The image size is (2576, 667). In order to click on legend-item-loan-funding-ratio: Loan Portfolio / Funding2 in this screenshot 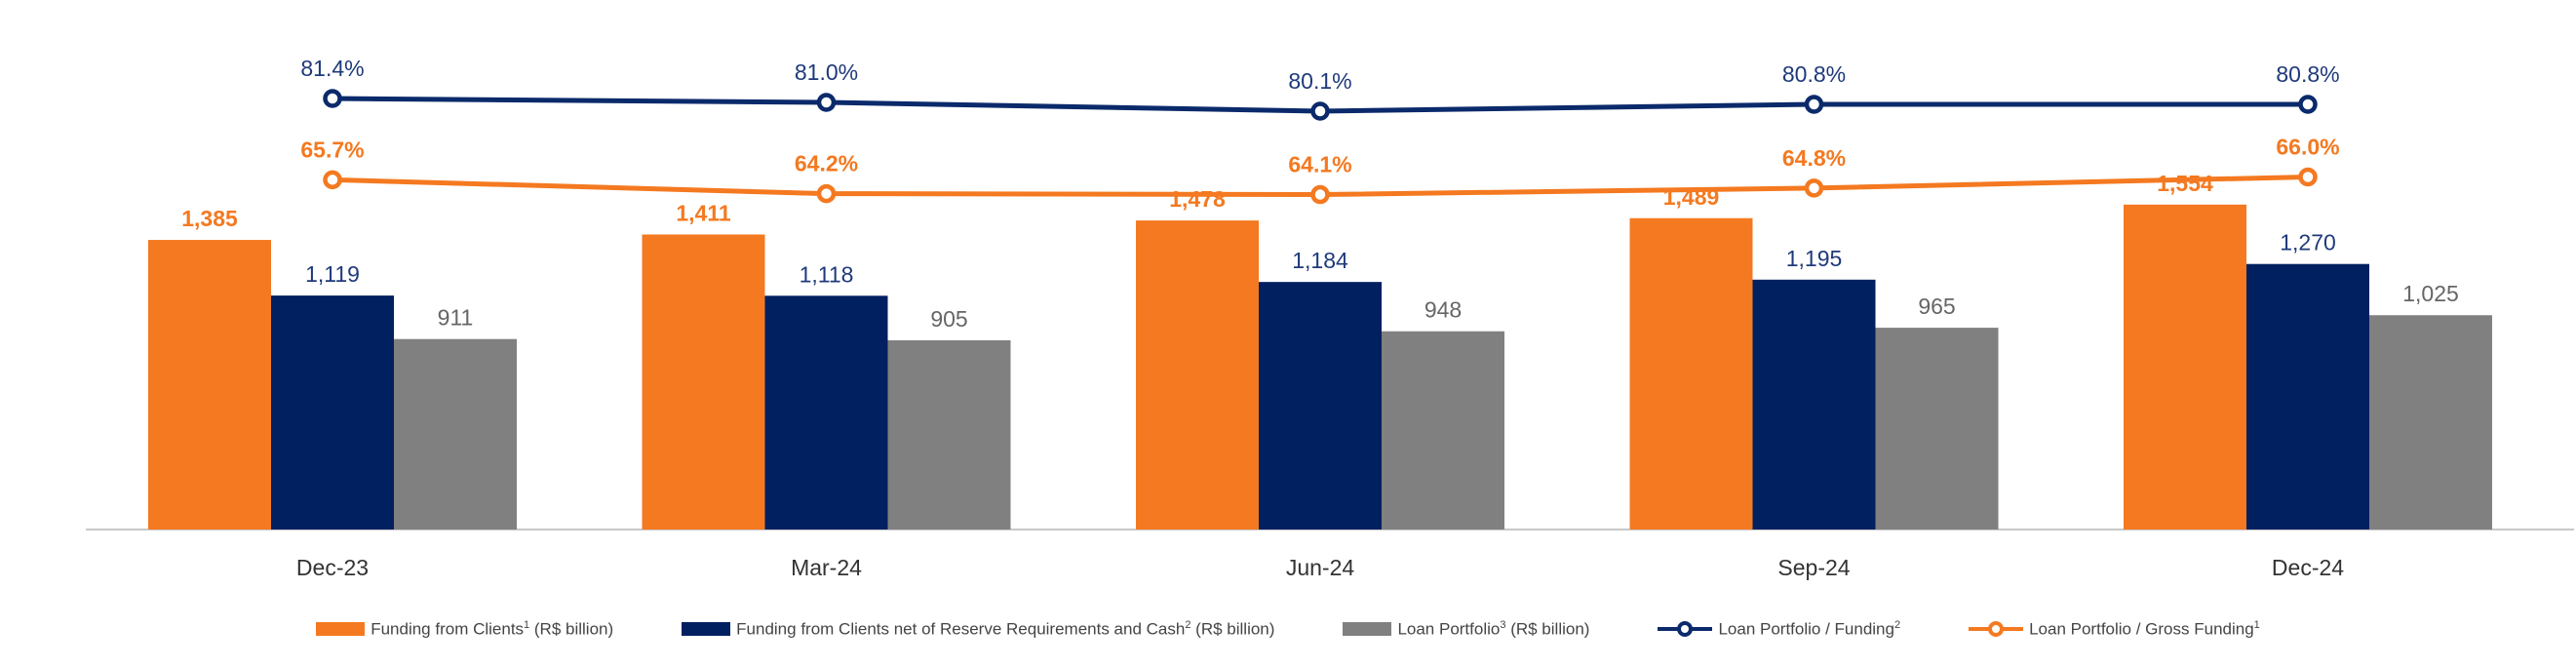, I will do `click(1779, 629)`.